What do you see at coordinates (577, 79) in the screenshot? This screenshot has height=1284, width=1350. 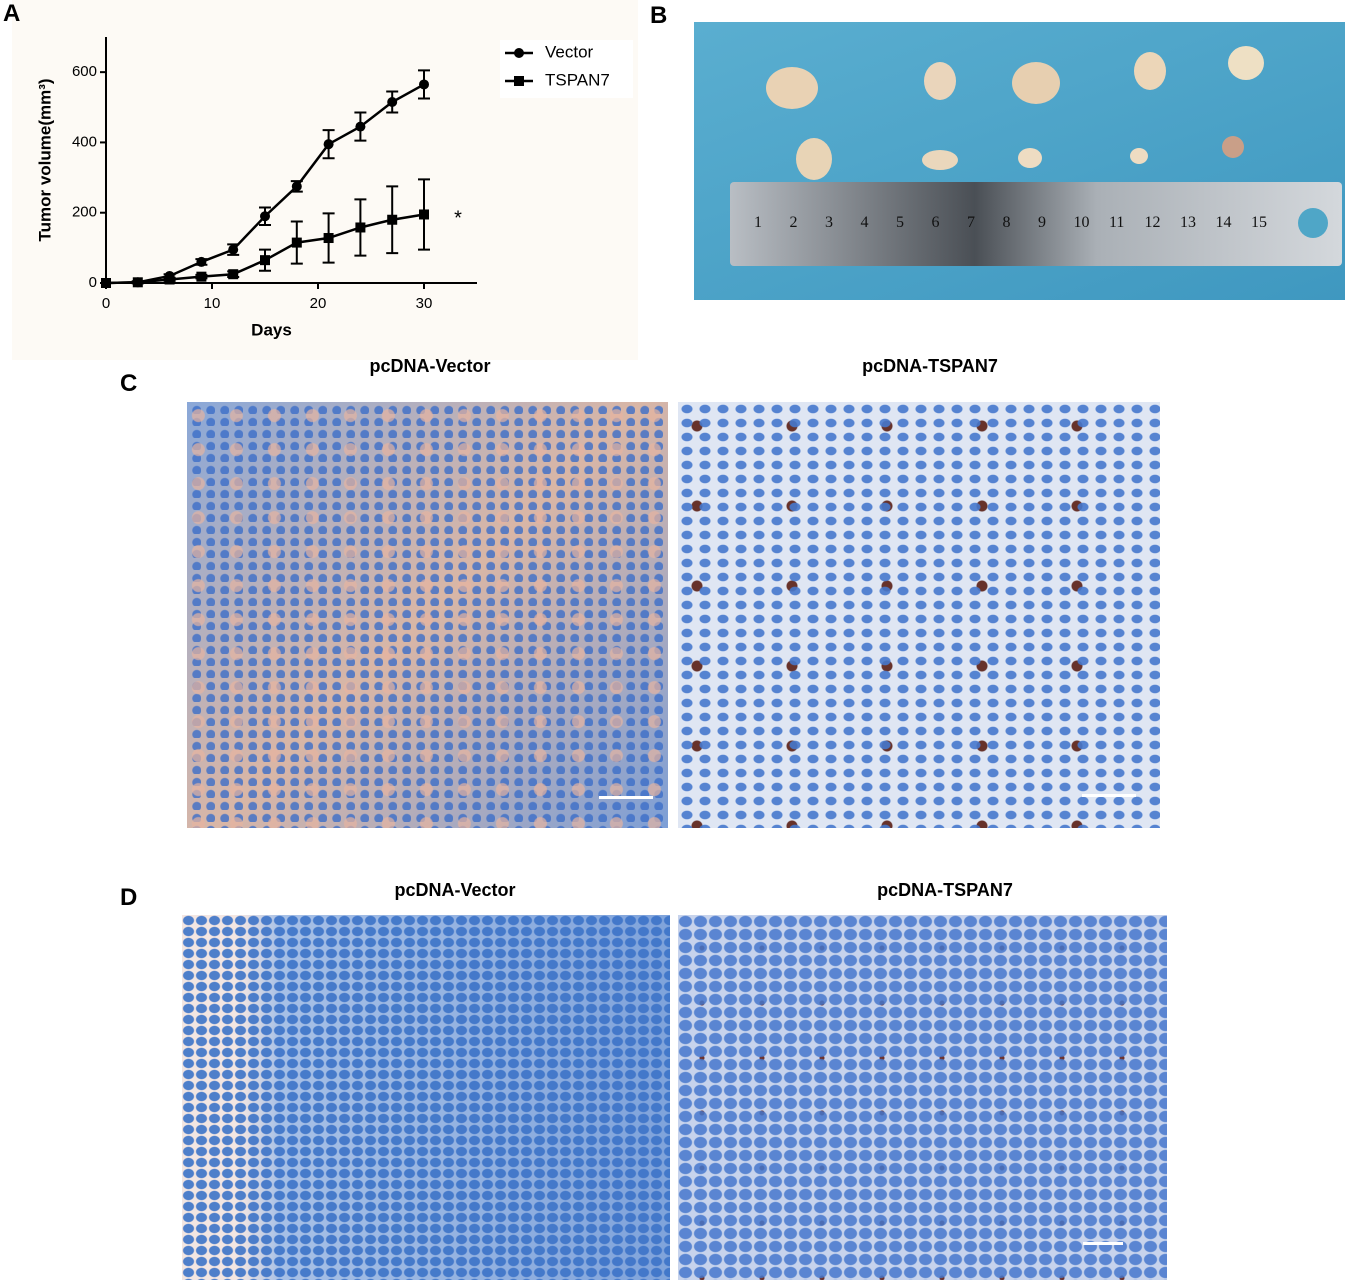 I see `legend-label: TSPAN7` at bounding box center [577, 79].